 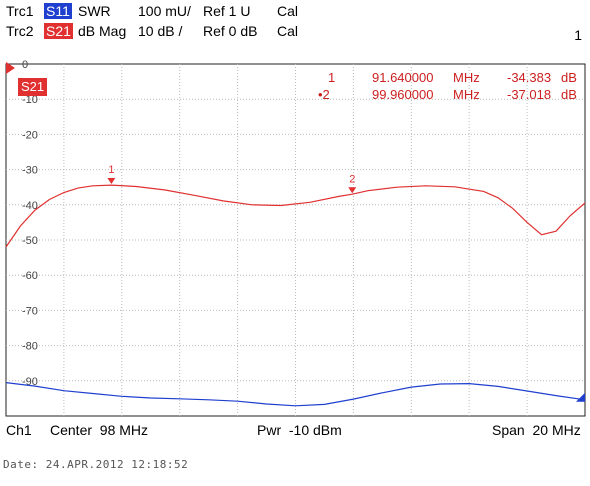 I want to click on trace-end-triangle-icon, so click(x=580, y=397).